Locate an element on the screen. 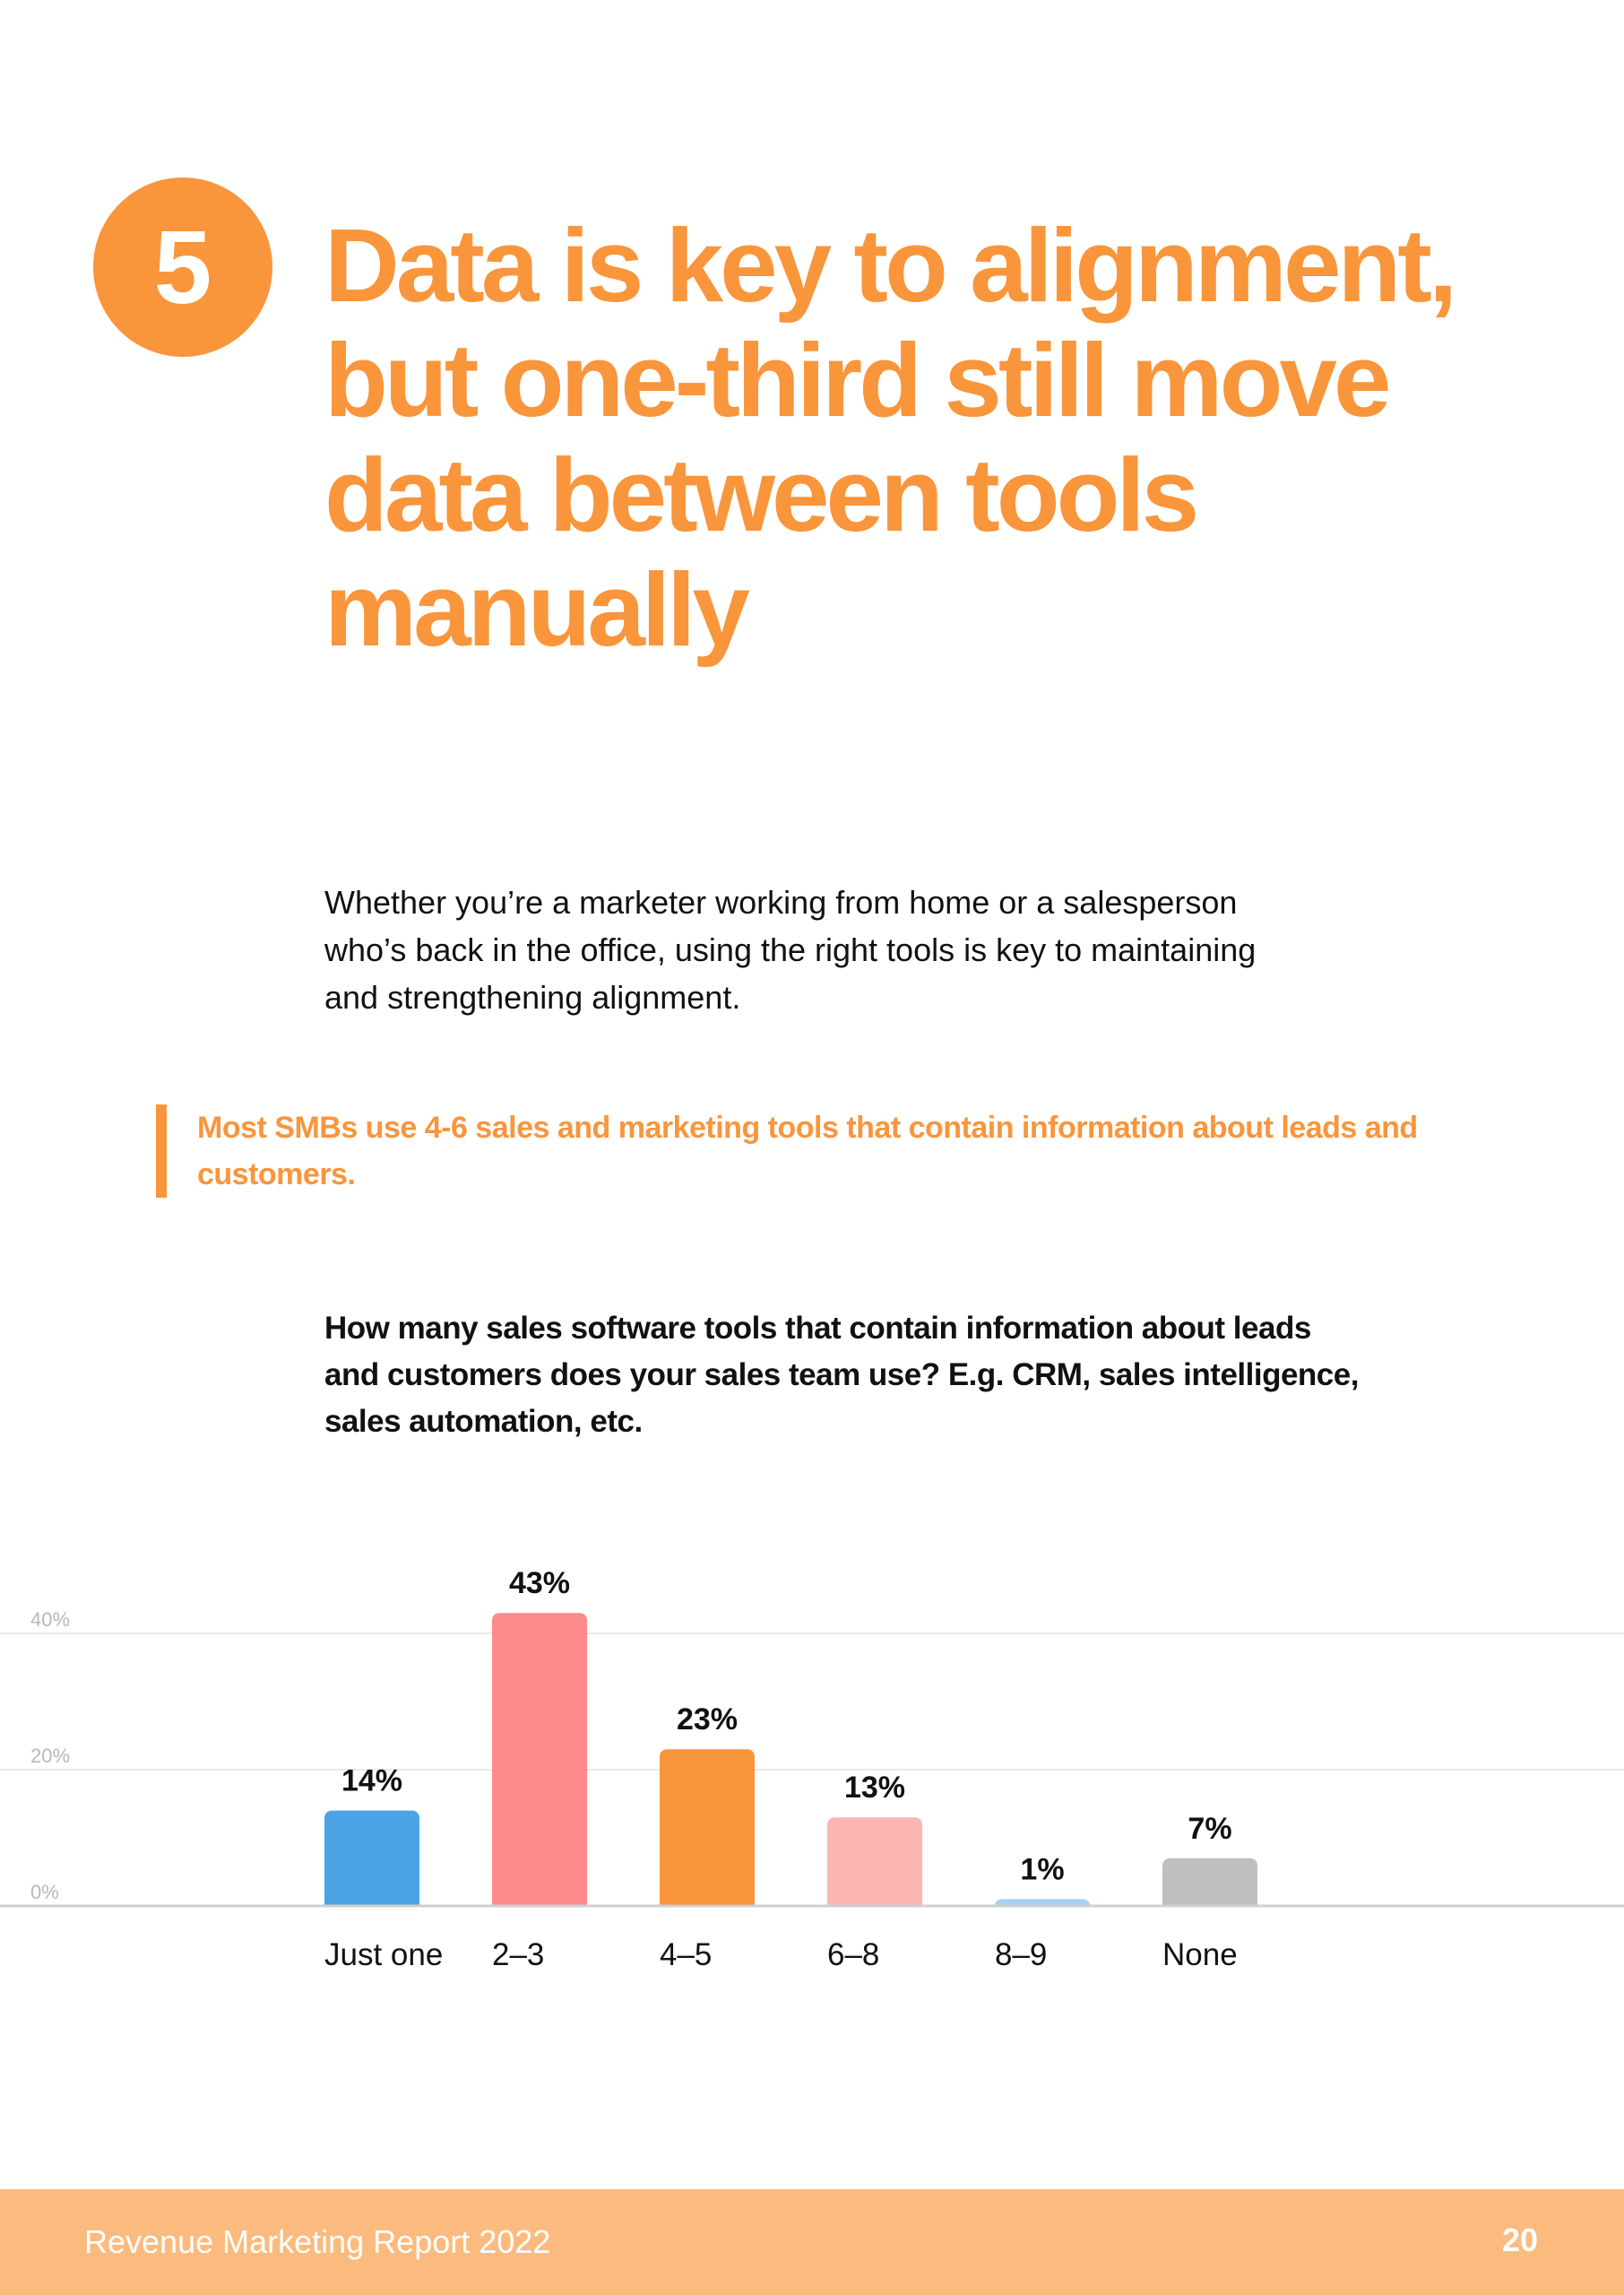 This screenshot has width=1624, height=2295. x-tick-label: None is located at coordinates (1200, 1954).